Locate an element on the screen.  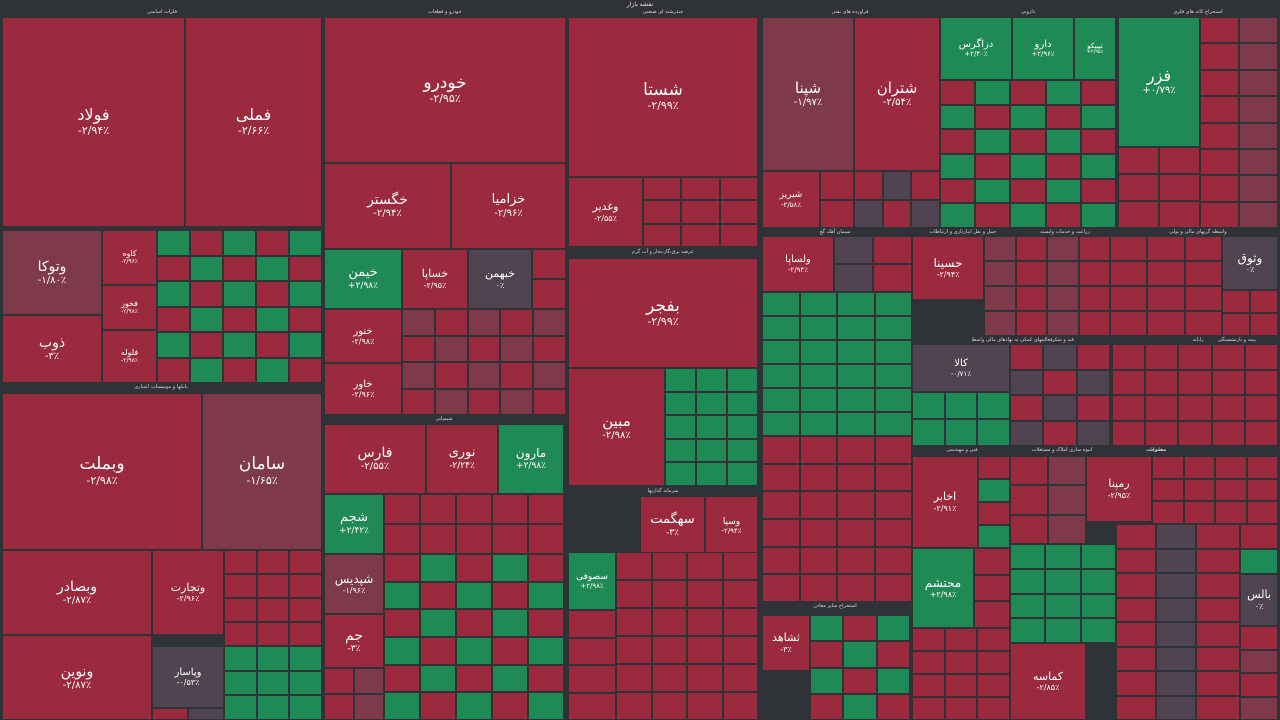
tile-47: ثشاهد -۳٪ is located at coordinates (786, 643).